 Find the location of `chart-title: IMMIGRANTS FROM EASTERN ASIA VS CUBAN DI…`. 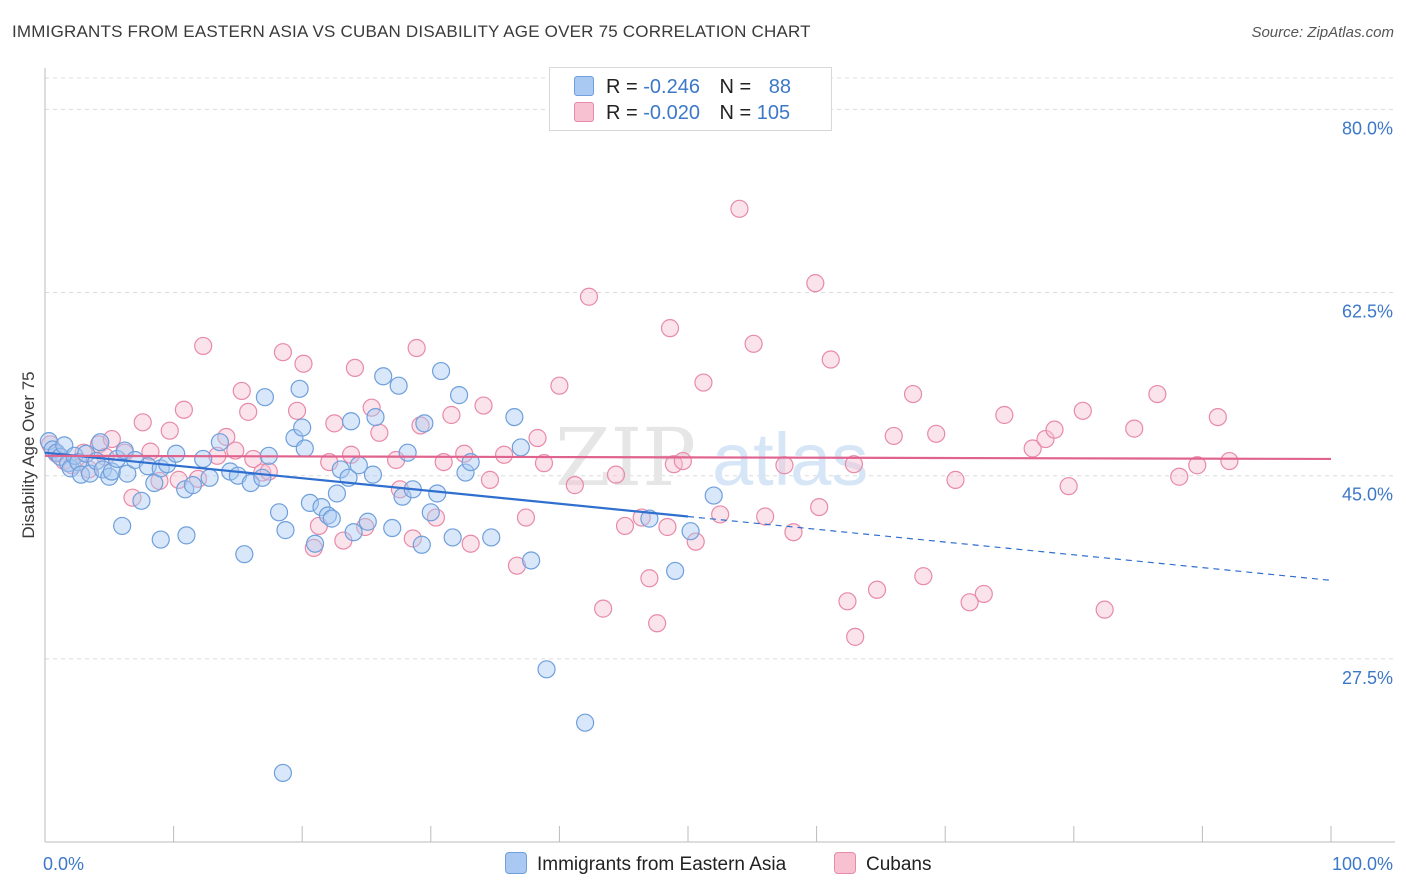

chart-title: IMMIGRANTS FROM EASTERN ASIA VS CUBAN DI… is located at coordinates (411, 31).